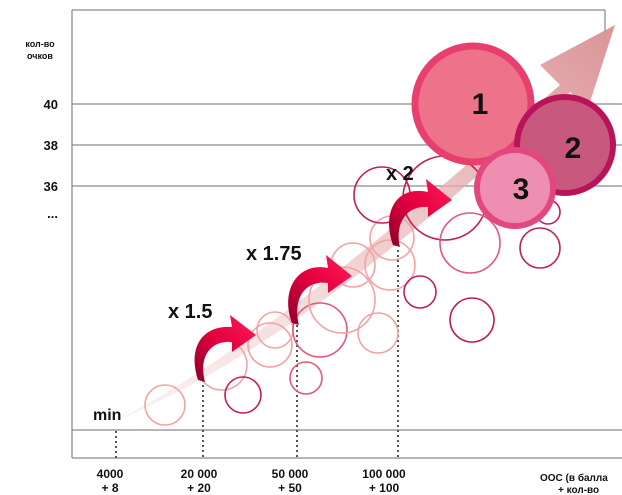 The height and width of the screenshot is (495, 622). Describe the element at coordinates (480, 104) in the screenshot. I see `leader-rank-1: 1` at that location.